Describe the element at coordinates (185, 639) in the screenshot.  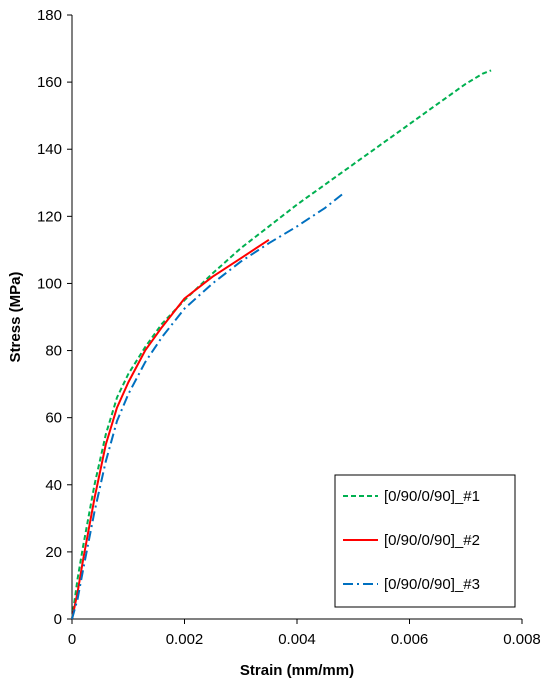
I see `x-tick-label: 0.002` at that location.